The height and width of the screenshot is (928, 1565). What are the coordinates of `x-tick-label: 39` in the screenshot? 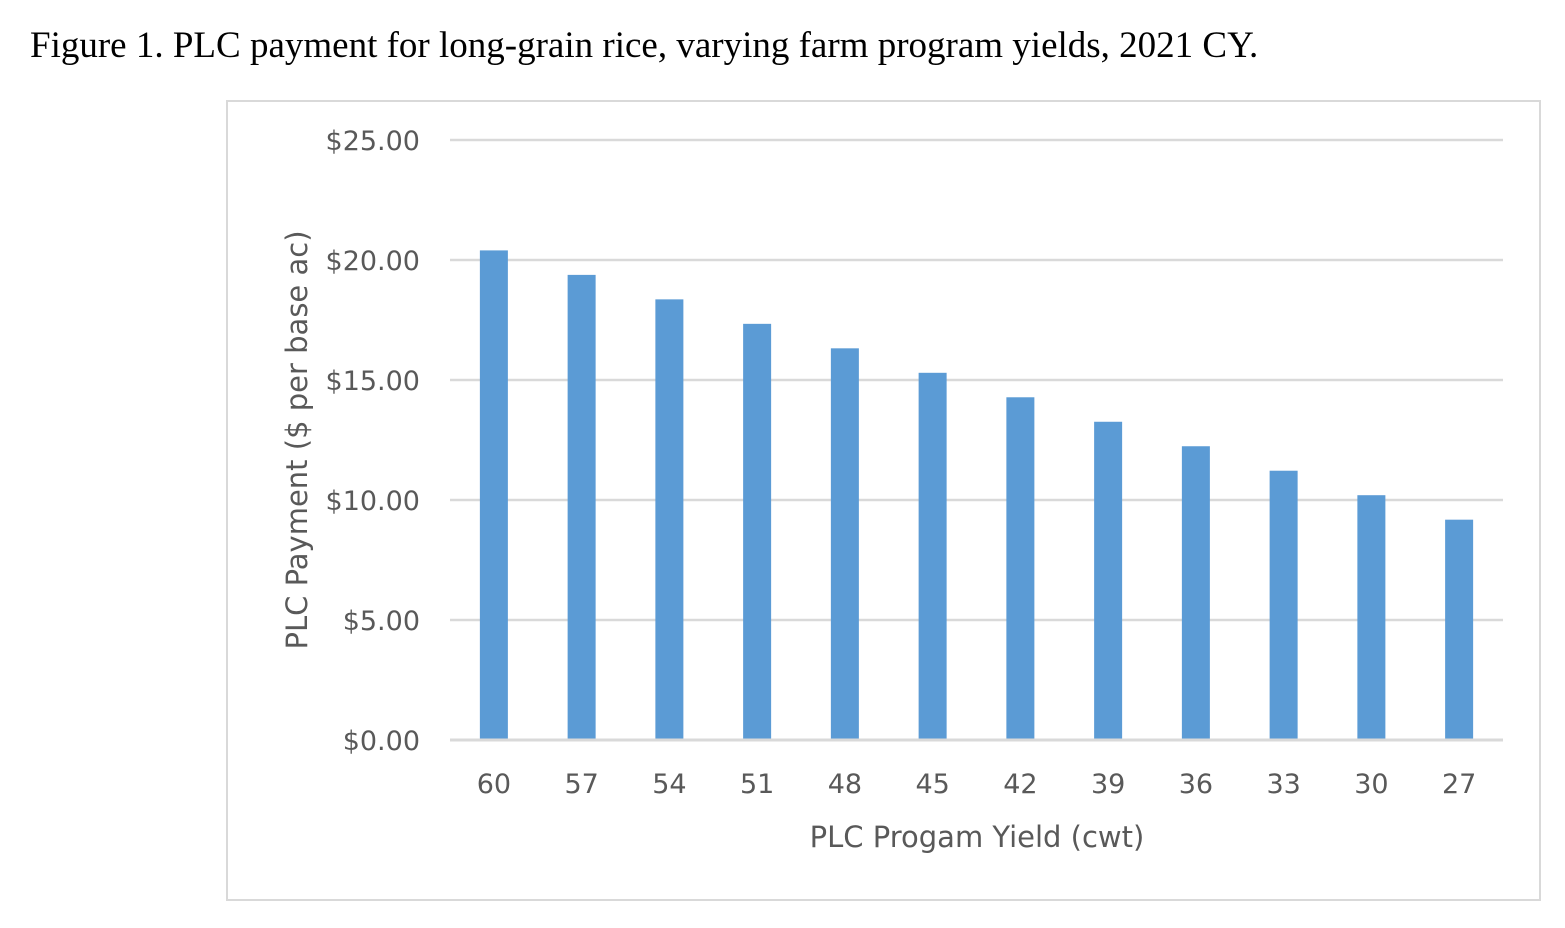 It's located at (1108, 784).